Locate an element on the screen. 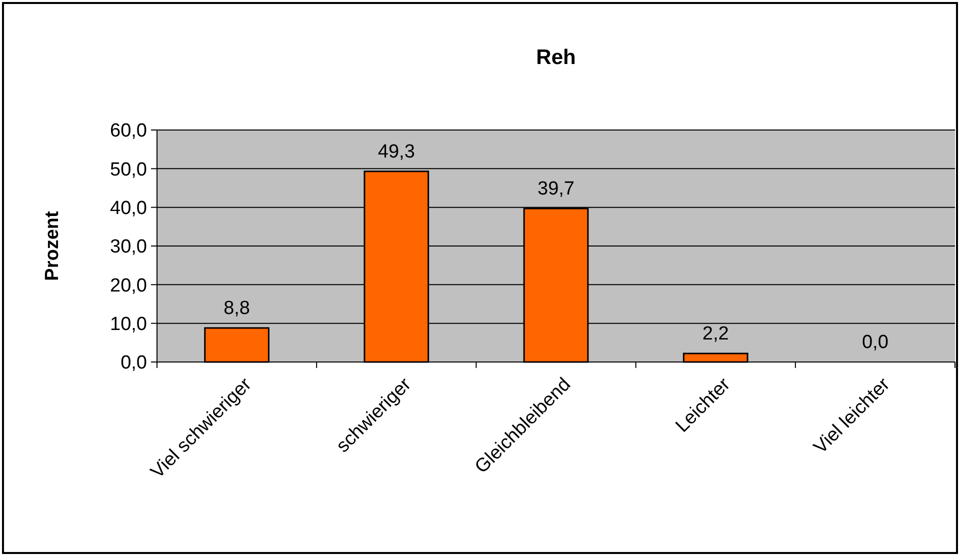 This screenshot has height=556, width=960. data-label: 8,8 is located at coordinates (237, 308).